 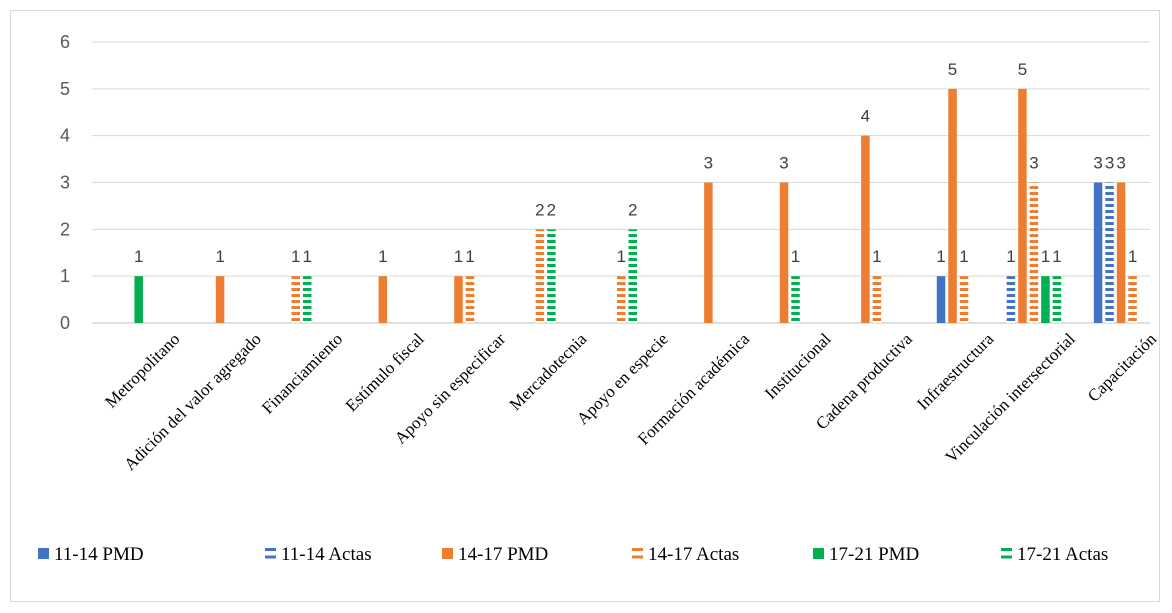 I want to click on category-label: Infraestructura, so click(x=955, y=371).